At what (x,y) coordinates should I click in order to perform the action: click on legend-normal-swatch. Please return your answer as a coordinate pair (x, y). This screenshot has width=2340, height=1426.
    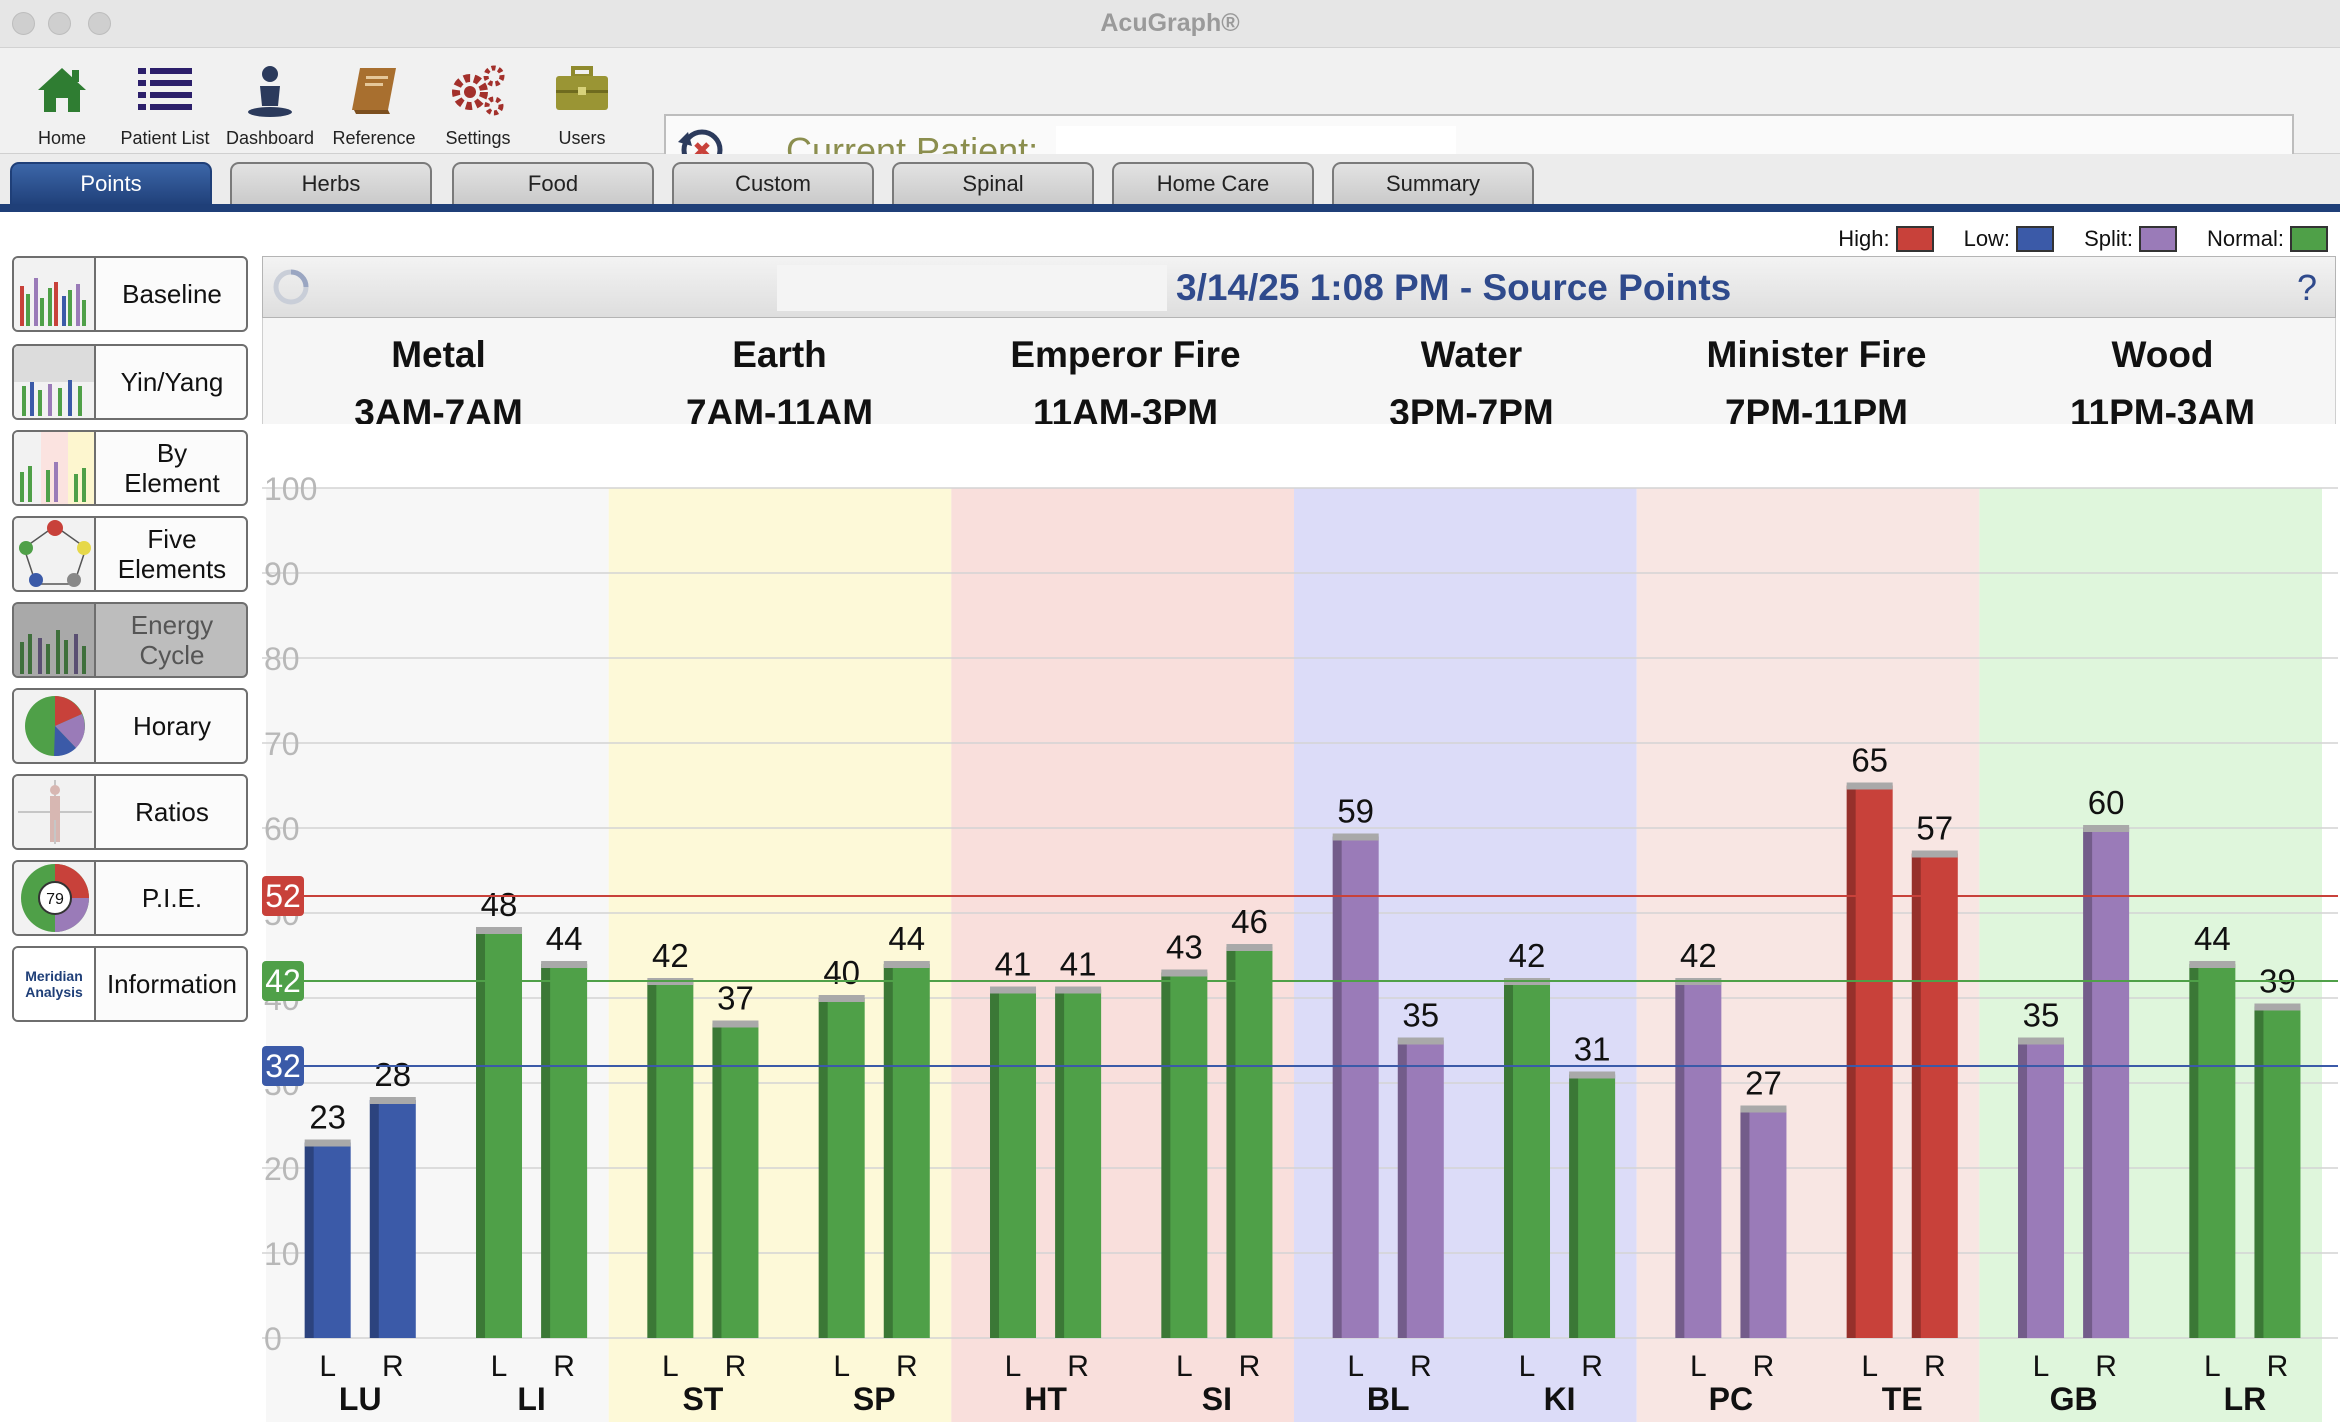
    Looking at the image, I should click on (2309, 239).